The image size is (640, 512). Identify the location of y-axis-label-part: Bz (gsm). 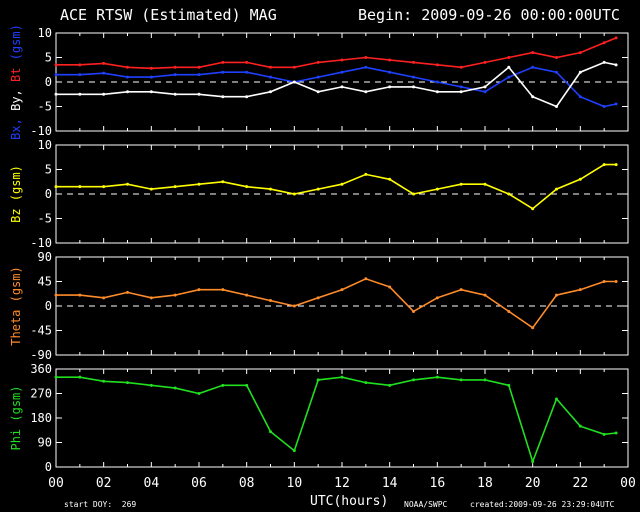
(16, 194).